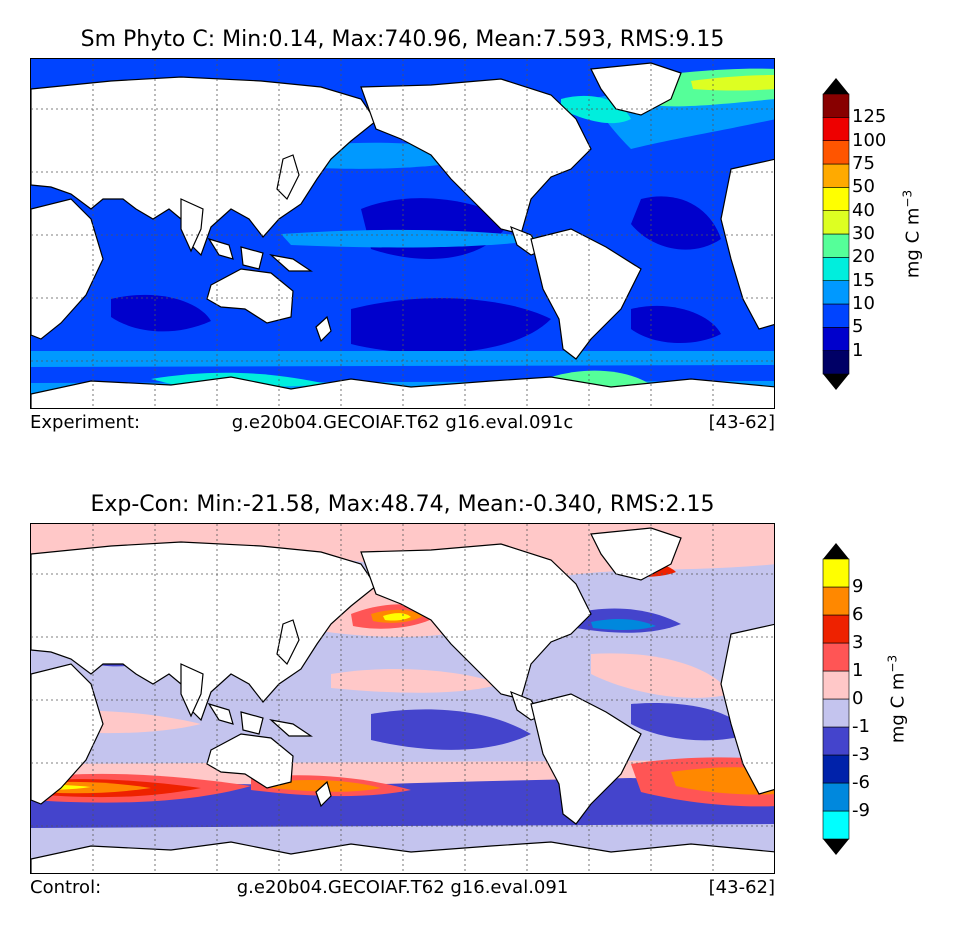 This screenshot has height=930, width=960. Describe the element at coordinates (863, 163) in the screenshot. I see `colorbar-tick-label: 75` at that location.